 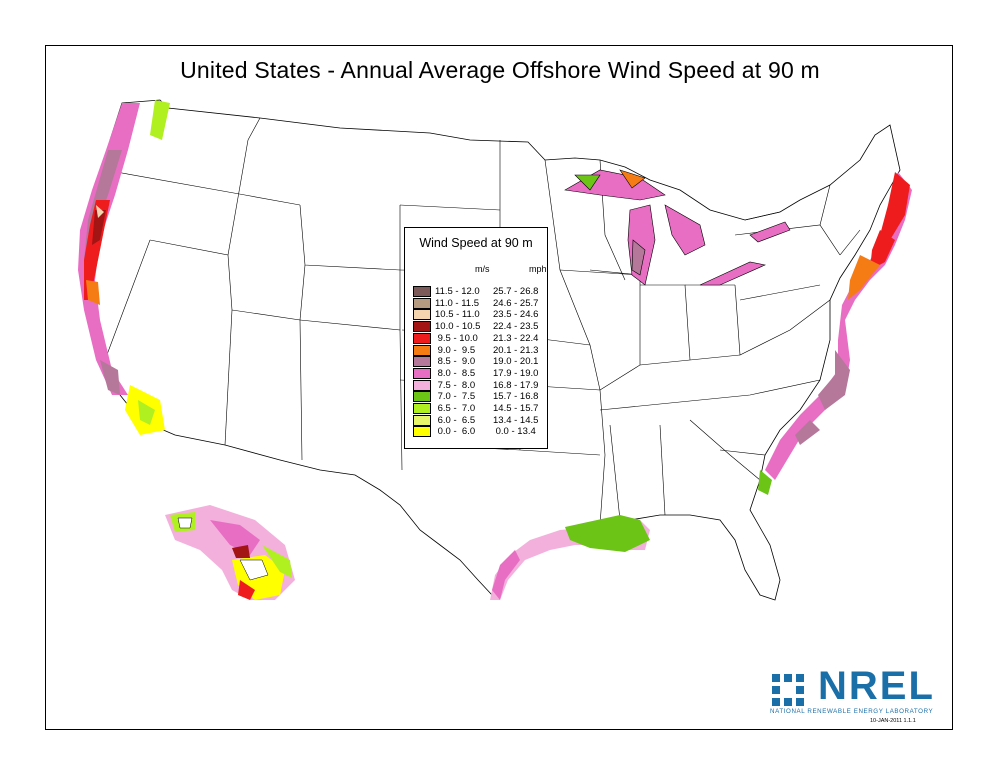 I want to click on legend-ms-range: 0.0 - 6.0, so click(x=455, y=432).